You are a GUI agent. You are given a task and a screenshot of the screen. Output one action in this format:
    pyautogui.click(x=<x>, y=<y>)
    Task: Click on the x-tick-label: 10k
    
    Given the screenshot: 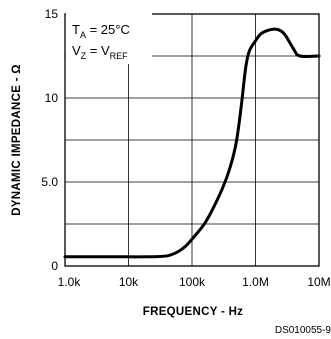 What is the action you would take?
    pyautogui.click(x=129, y=282)
    